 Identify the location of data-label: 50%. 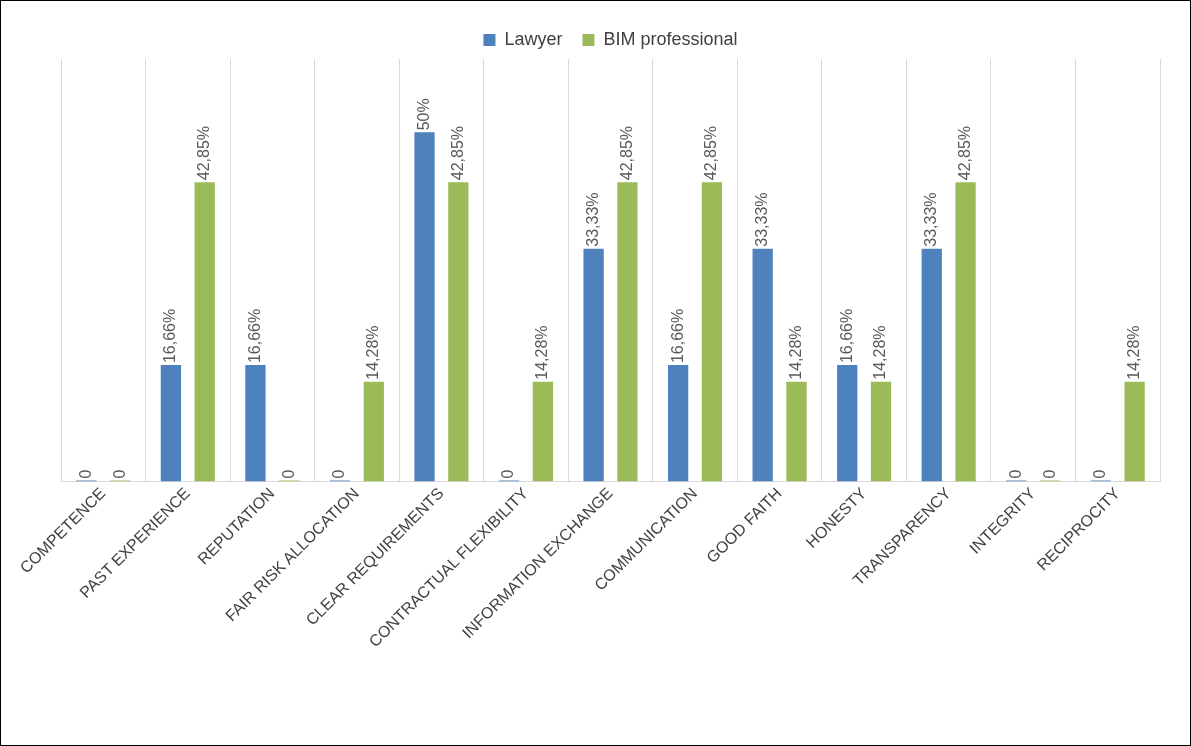
(423, 114).